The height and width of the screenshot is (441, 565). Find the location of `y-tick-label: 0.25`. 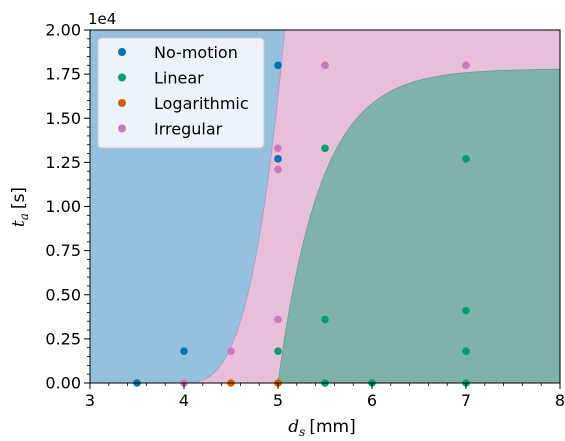

y-tick-label: 0.25 is located at coordinates (63, 338).